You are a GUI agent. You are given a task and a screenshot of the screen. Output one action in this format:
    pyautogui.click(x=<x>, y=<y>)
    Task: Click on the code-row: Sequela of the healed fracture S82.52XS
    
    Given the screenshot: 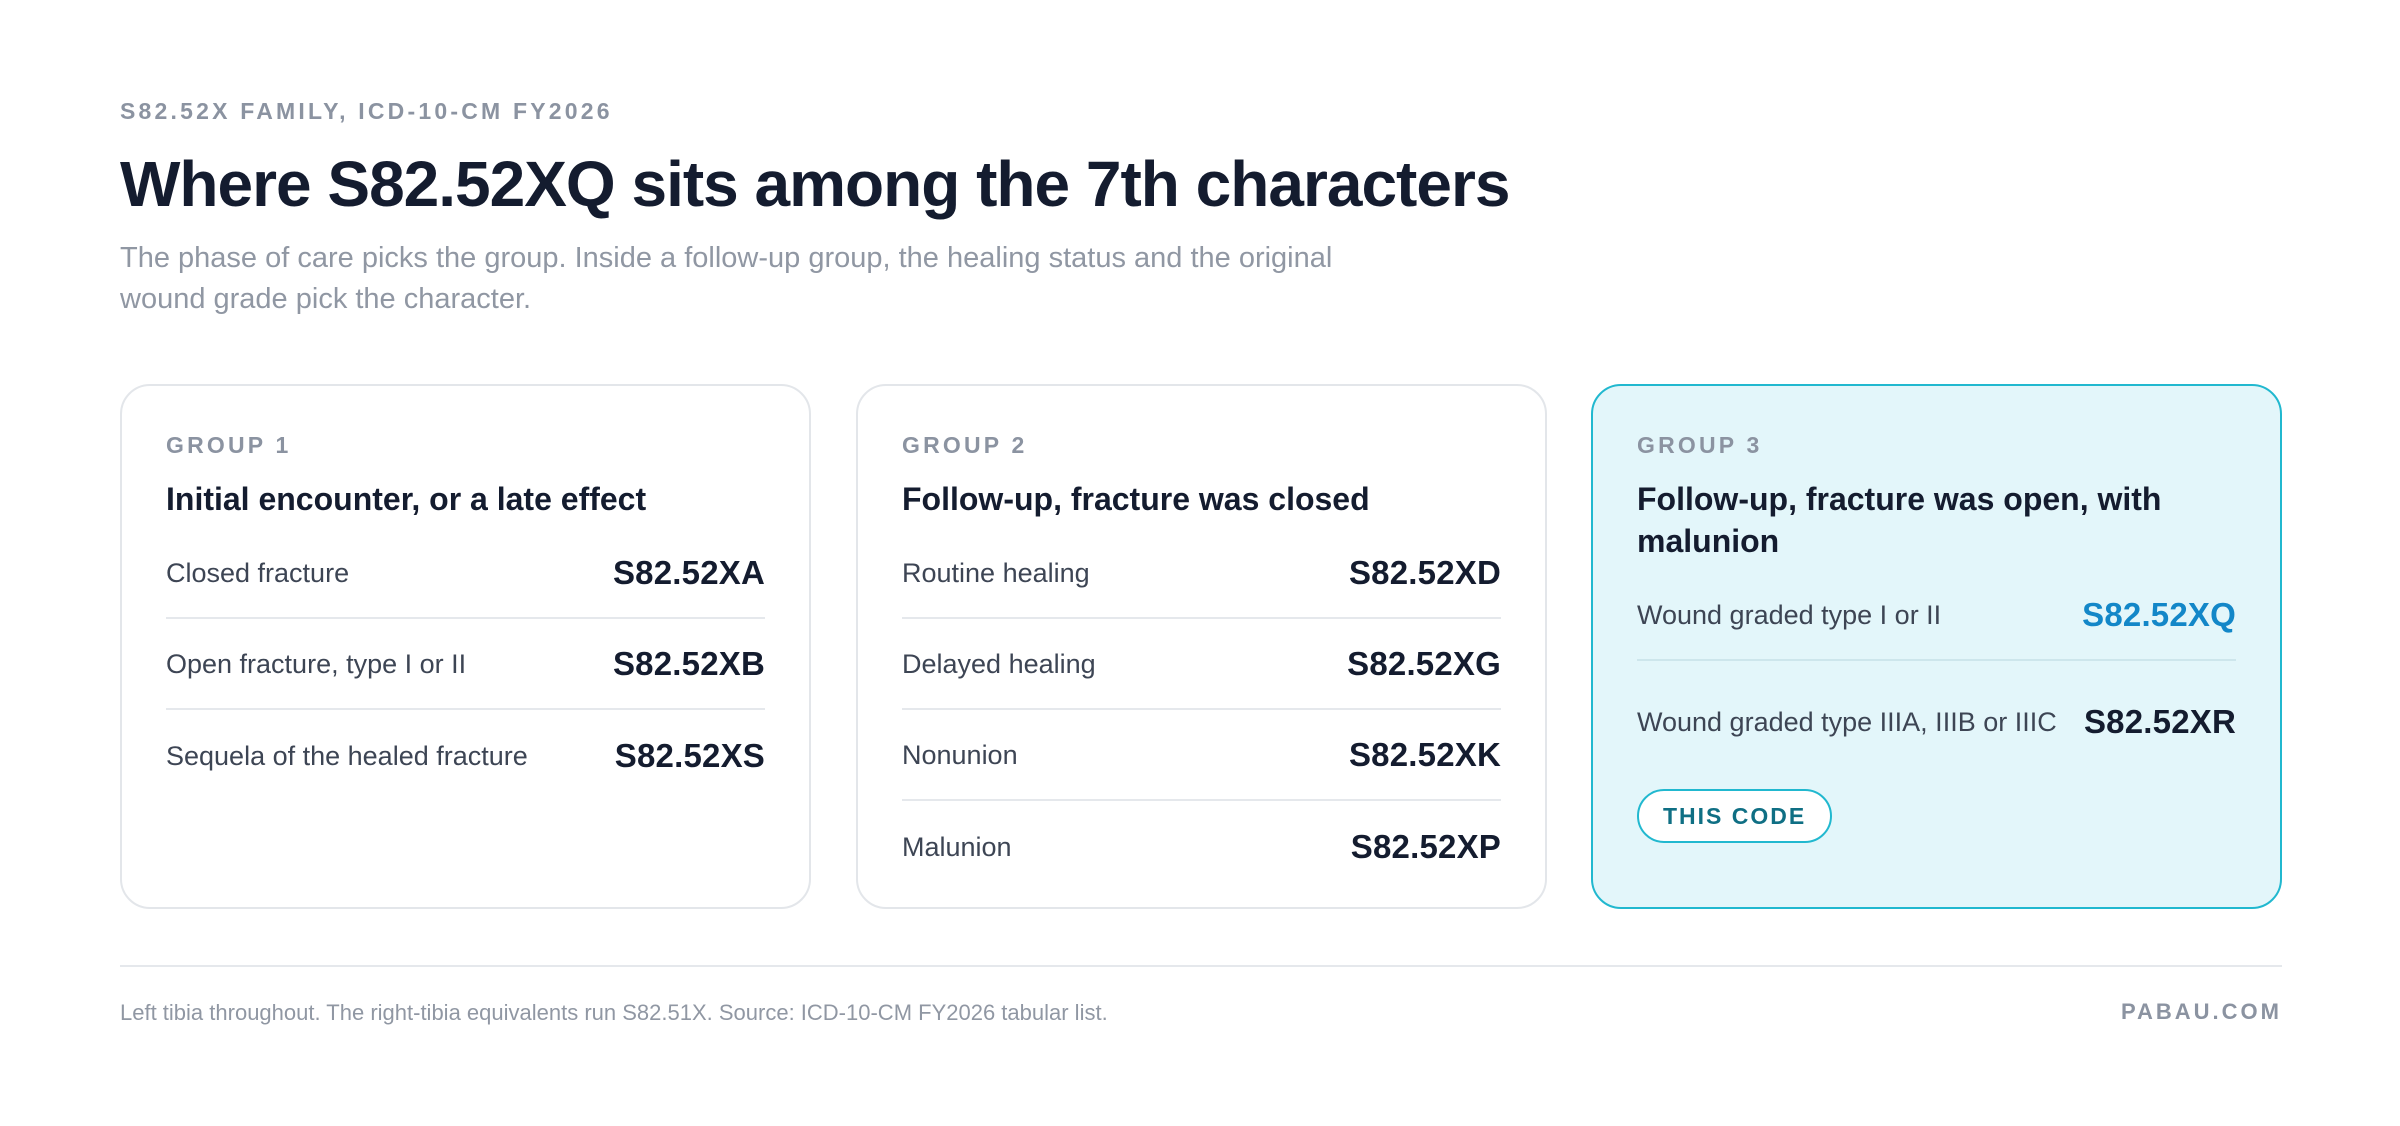 What is the action you would take?
    pyautogui.click(x=465, y=755)
    